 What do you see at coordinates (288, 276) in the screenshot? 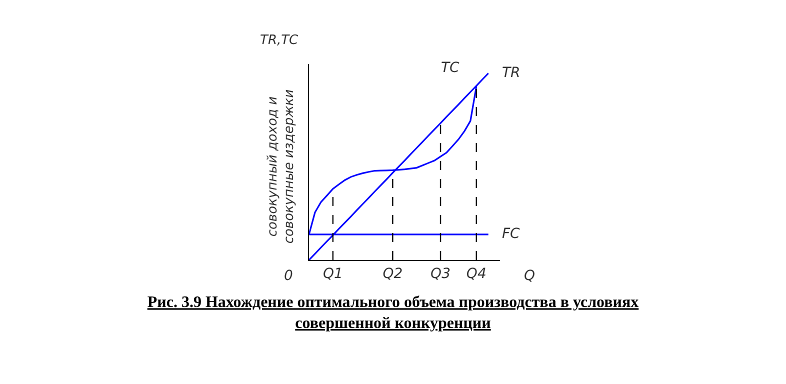
I see `text: 0` at bounding box center [288, 276].